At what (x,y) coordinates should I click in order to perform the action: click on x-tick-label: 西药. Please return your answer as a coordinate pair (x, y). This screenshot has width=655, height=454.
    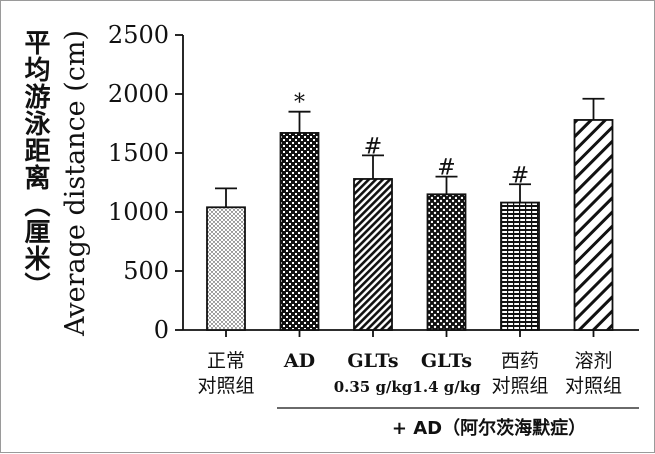
    Looking at the image, I should click on (520, 361).